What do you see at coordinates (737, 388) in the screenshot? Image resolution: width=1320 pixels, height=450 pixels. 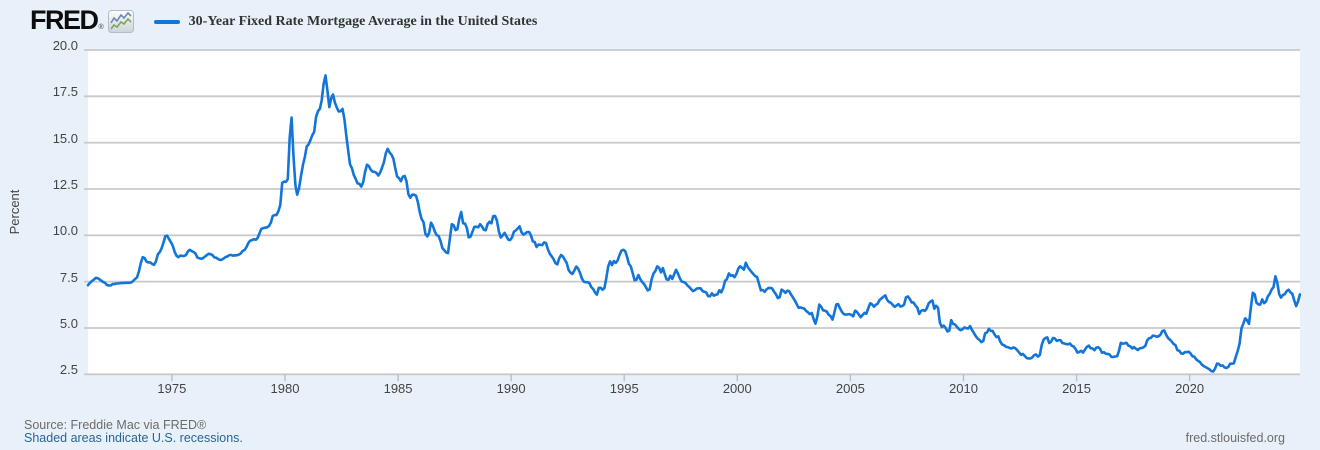 I see `x-tick-label-2000: 2000` at bounding box center [737, 388].